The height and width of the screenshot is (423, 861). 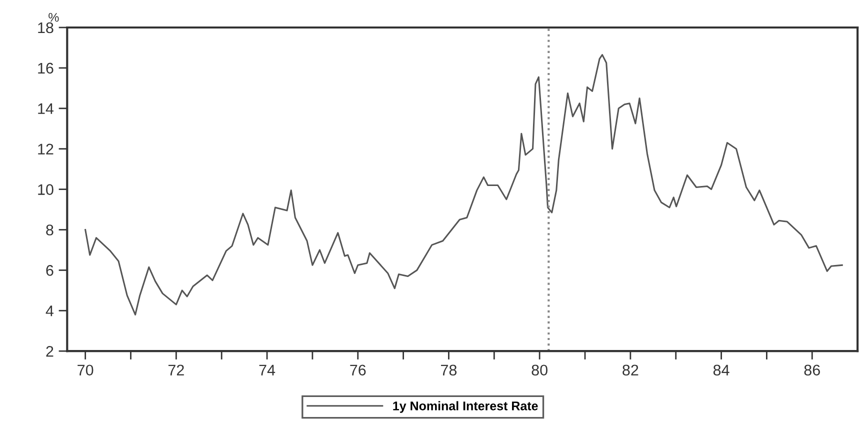 What do you see at coordinates (630, 370) in the screenshot?
I see `x-tick-label: 82` at bounding box center [630, 370].